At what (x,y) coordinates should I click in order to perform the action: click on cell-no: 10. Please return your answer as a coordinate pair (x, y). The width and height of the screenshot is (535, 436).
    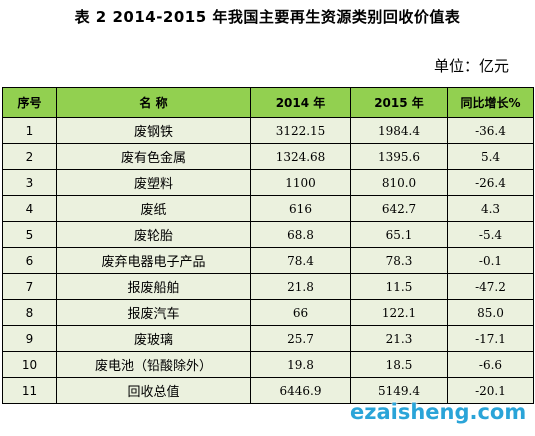
    Looking at the image, I should click on (29, 364).